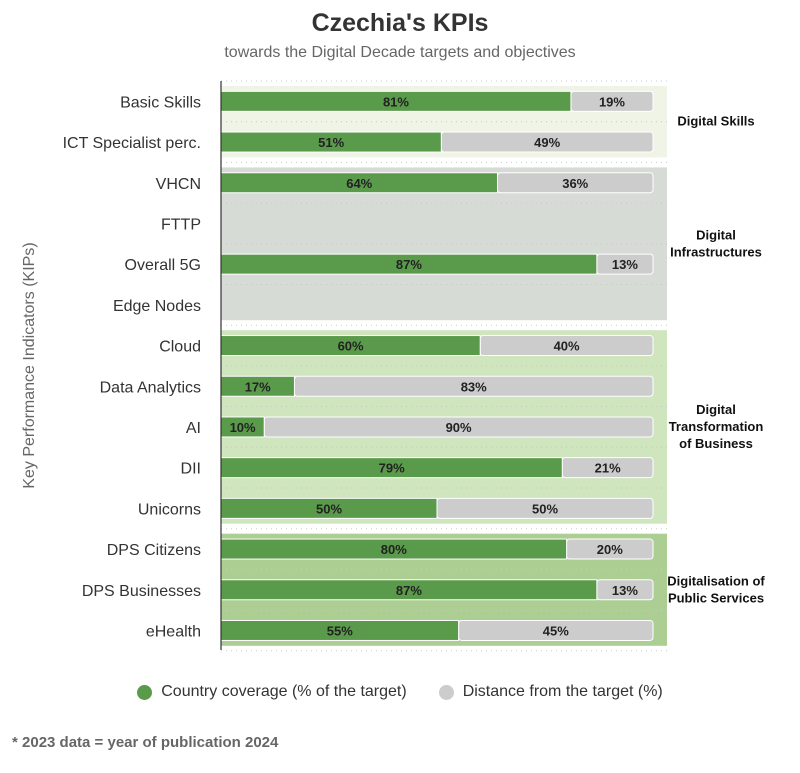  What do you see at coordinates (141, 591) in the screenshot?
I see `category-label: DPS Businesses` at bounding box center [141, 591].